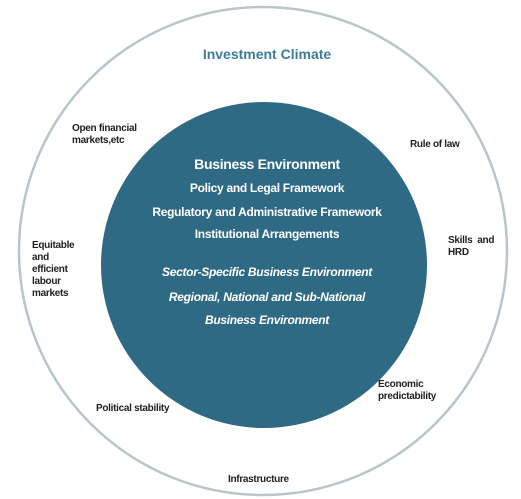  I want to click on factor-label: efficient, so click(50, 269).